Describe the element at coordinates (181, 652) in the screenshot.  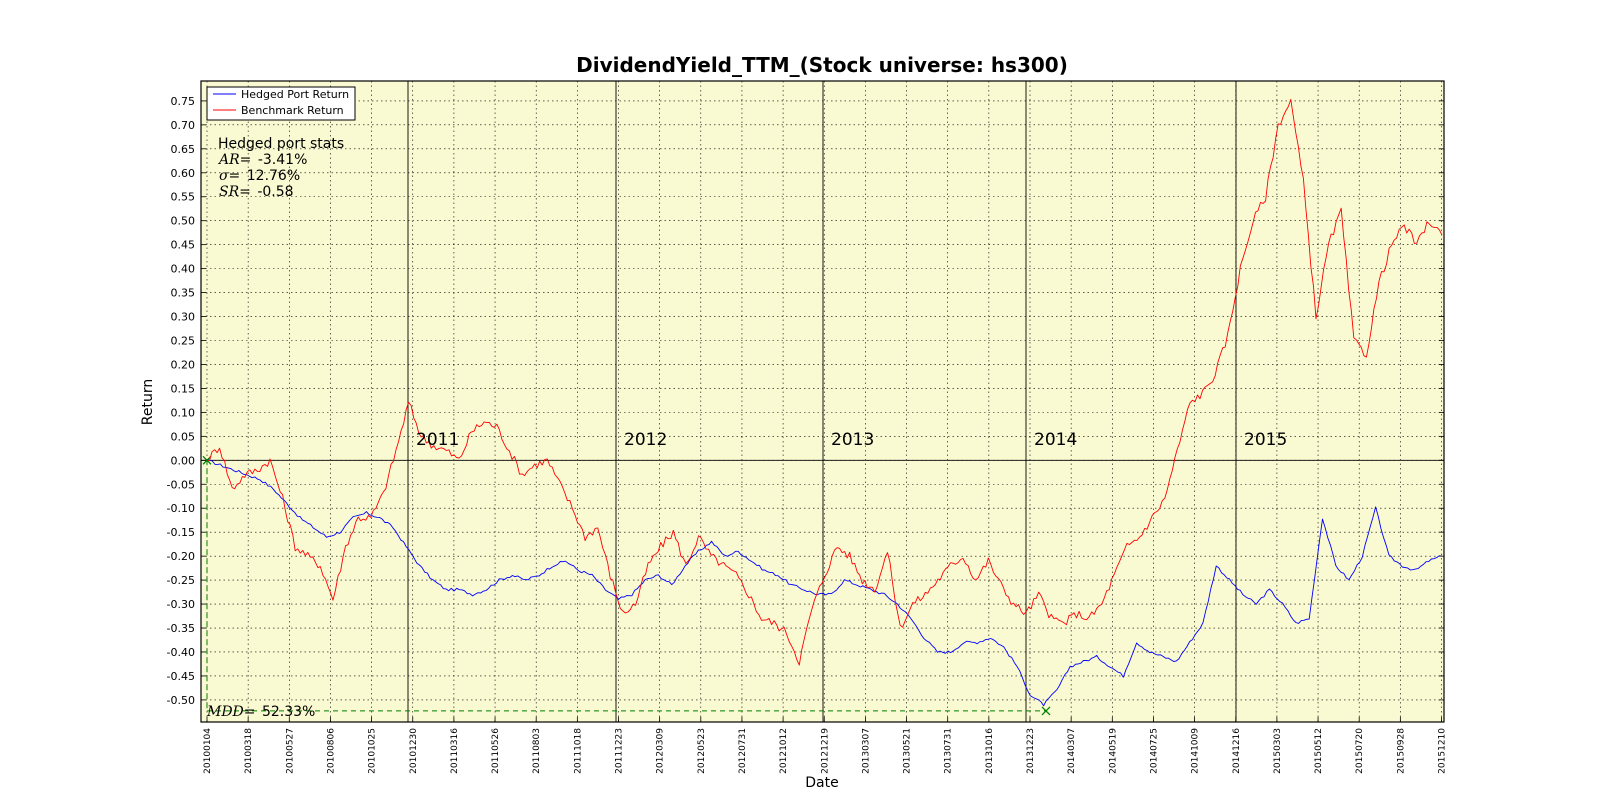
I see `y-tick-label: -0.40` at that location.